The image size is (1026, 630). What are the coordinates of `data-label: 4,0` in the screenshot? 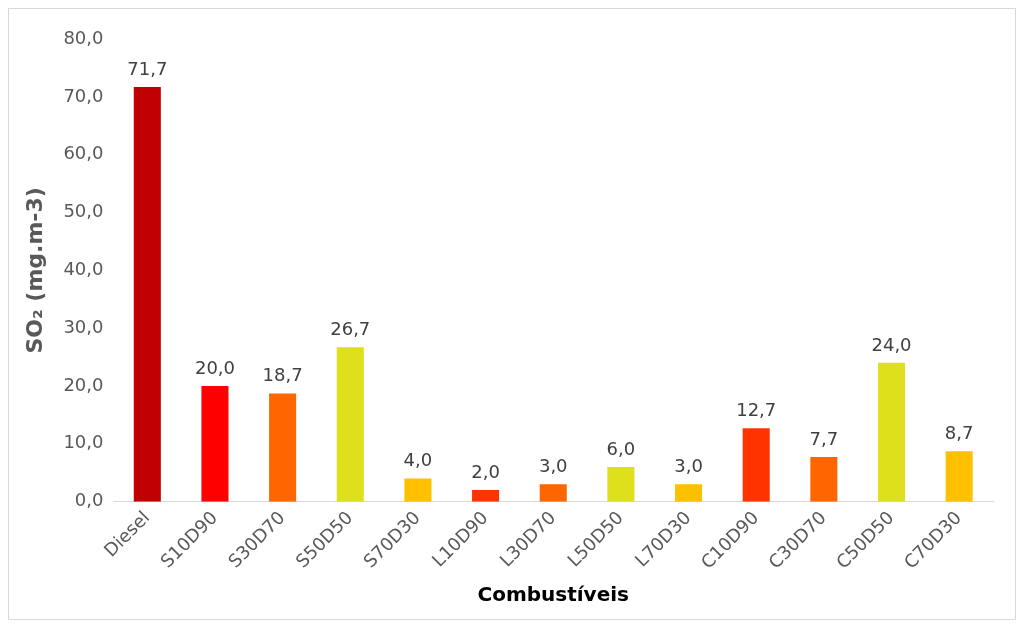 It's located at (418, 460).